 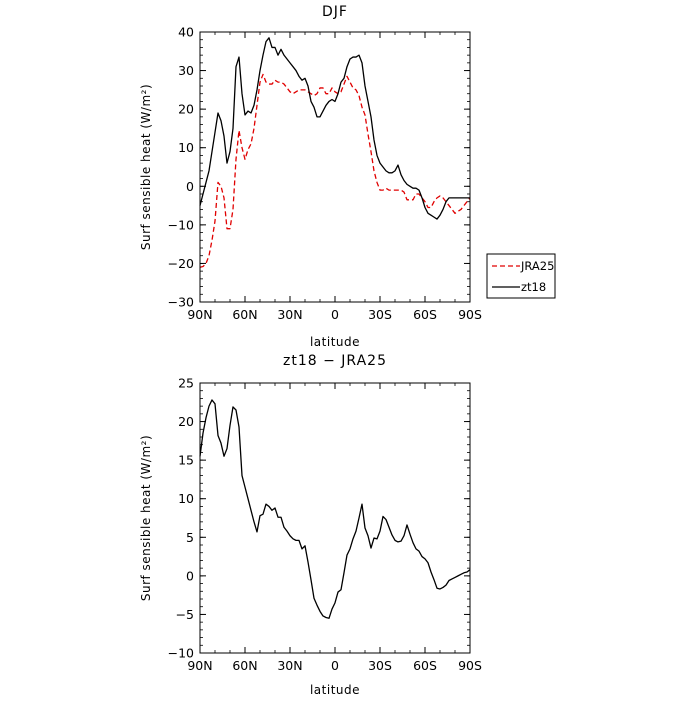 I want to click on y-tick-label: −20, so click(x=181, y=263).